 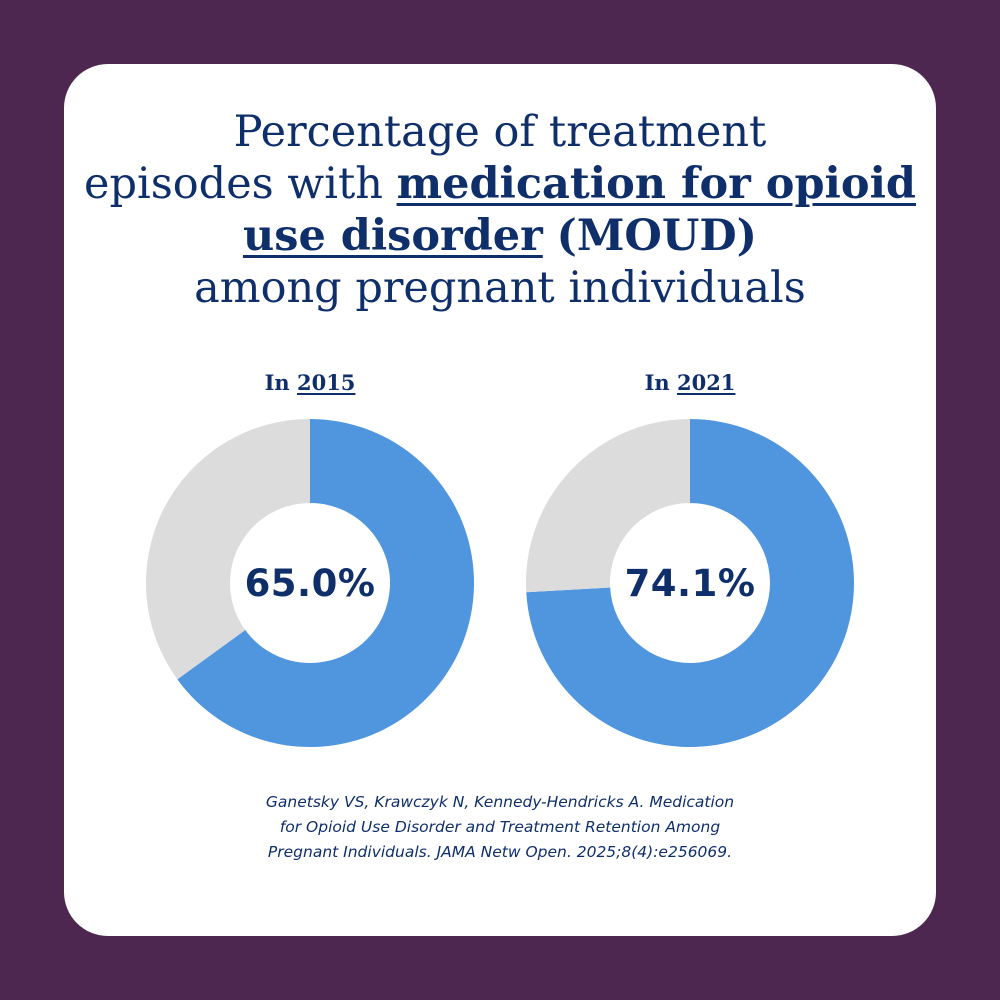 I want to click on donut-2015-value-label: 65.0%, so click(x=310, y=583).